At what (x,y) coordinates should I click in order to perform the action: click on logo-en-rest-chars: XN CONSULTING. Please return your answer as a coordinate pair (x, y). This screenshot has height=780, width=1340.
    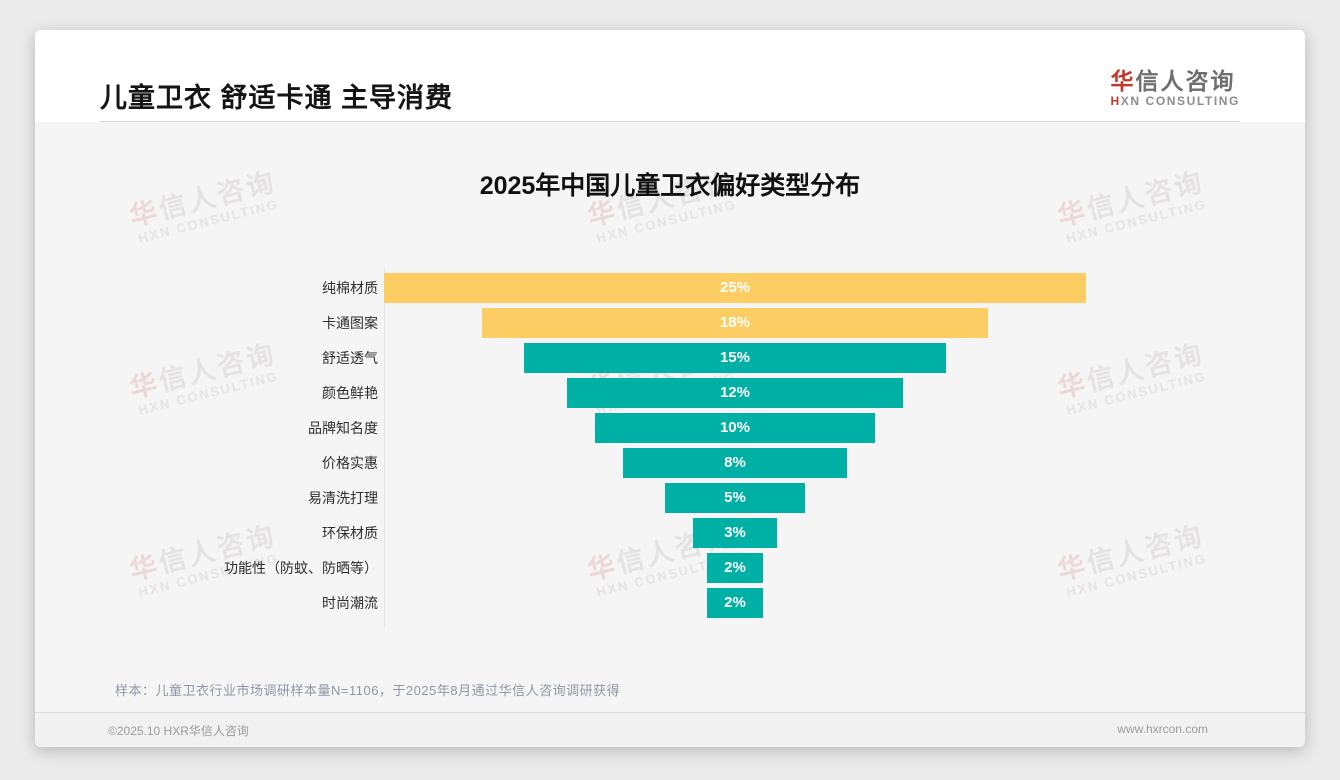
    Looking at the image, I should click on (1180, 101).